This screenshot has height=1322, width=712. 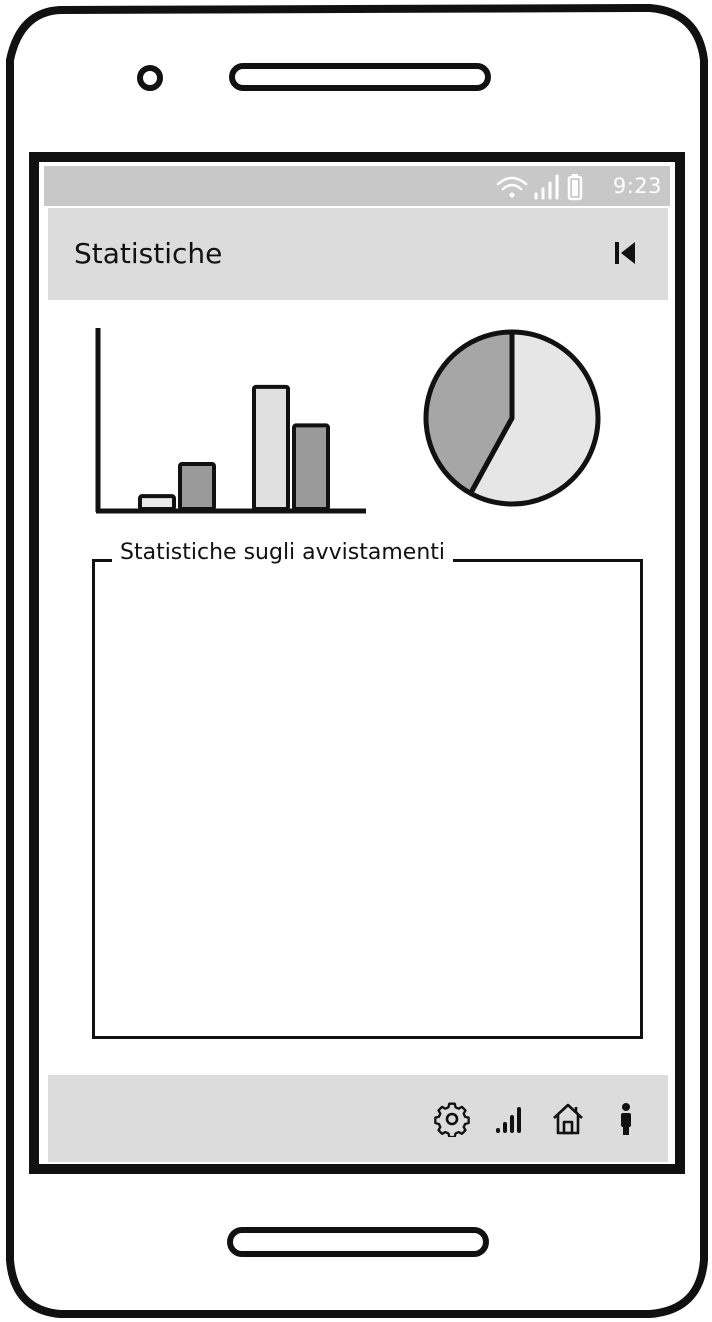 I want to click on wifi-icon, so click(x=512, y=188).